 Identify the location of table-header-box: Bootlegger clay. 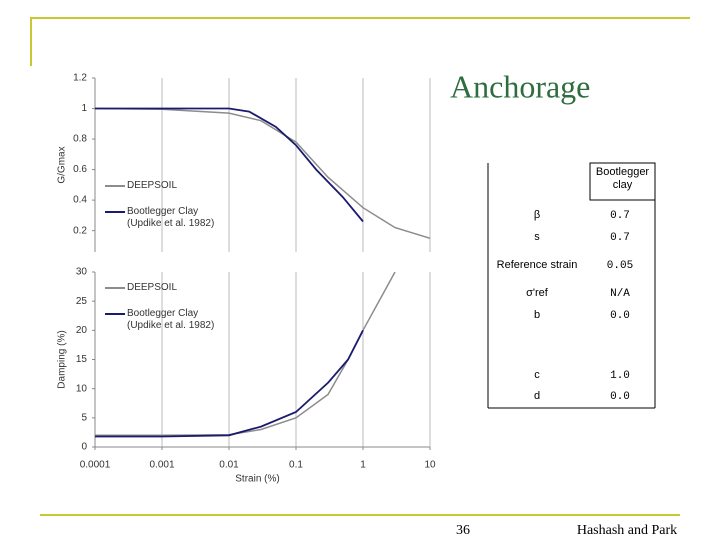
(622, 178).